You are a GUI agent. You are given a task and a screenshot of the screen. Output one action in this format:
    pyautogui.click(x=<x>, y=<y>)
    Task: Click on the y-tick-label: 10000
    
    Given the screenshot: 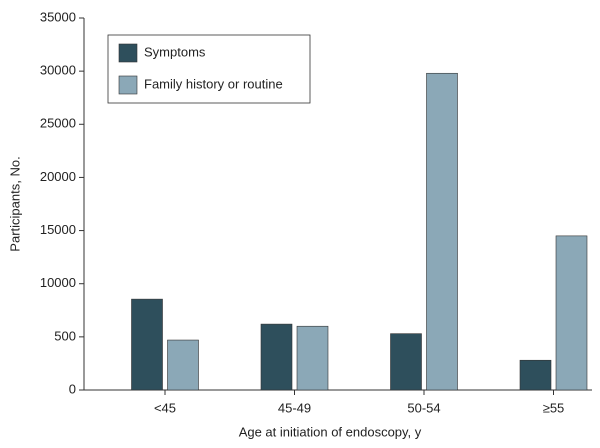 What is the action you would take?
    pyautogui.click(x=58, y=282)
    